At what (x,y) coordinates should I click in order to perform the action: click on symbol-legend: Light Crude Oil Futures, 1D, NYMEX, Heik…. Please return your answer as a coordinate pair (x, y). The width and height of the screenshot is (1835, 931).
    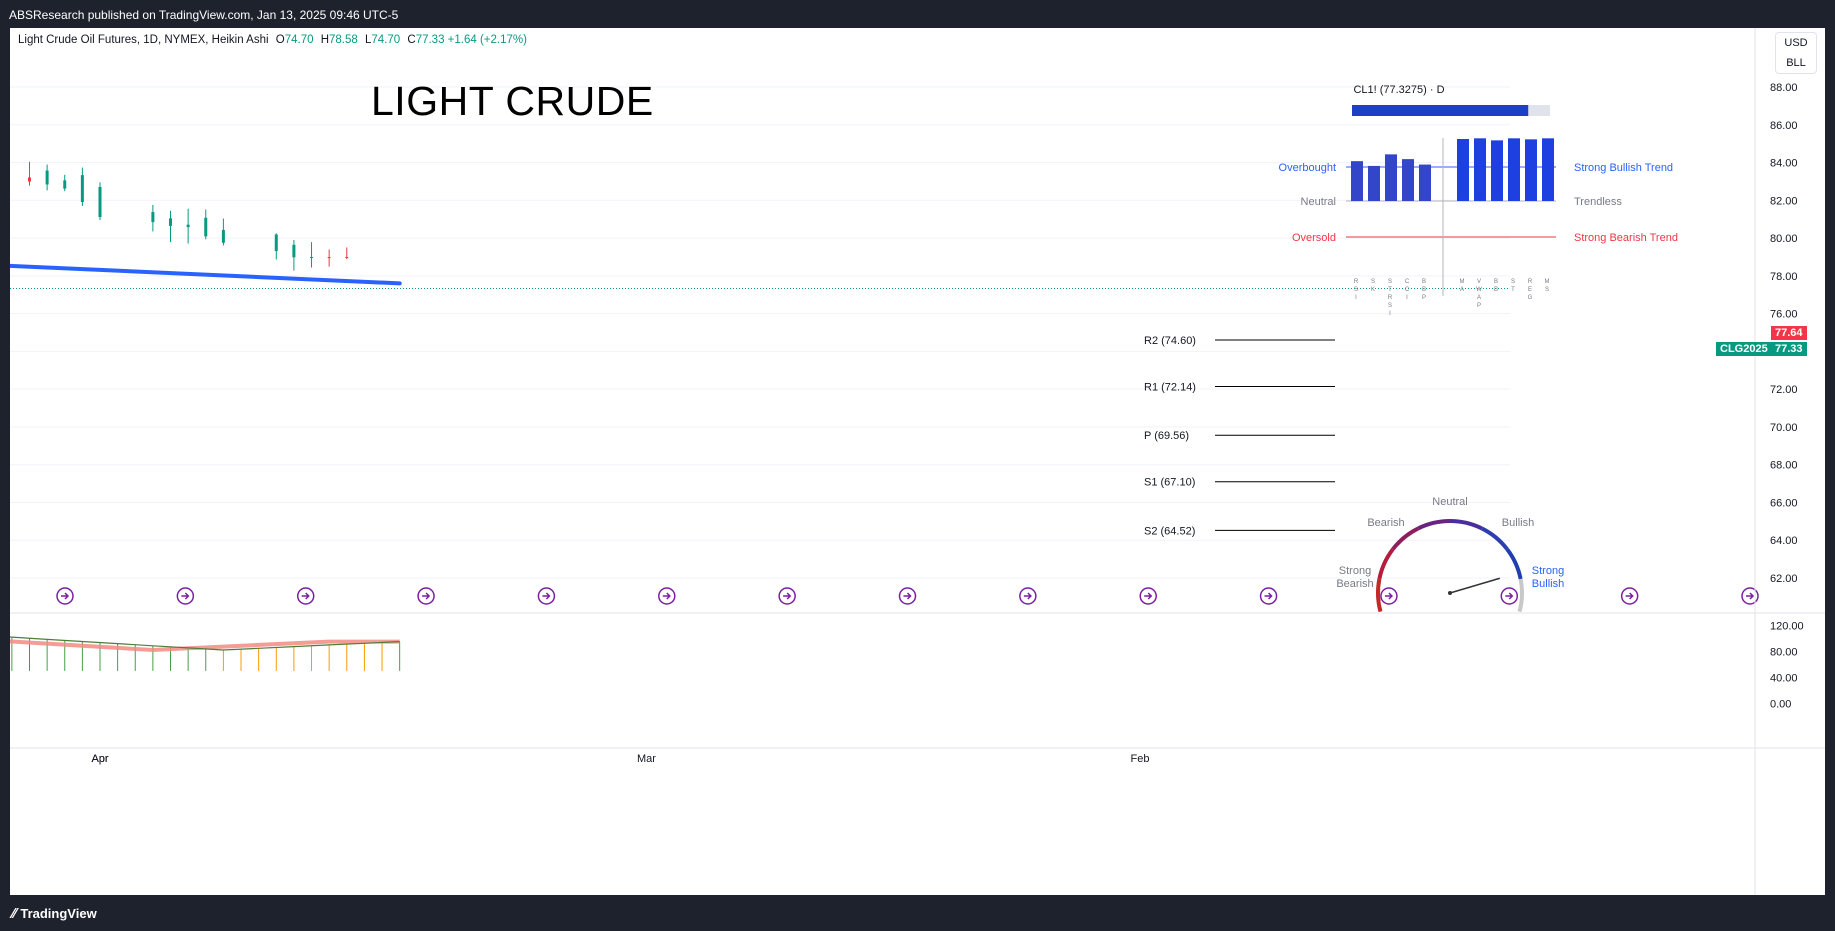
    Looking at the image, I should click on (272, 40).